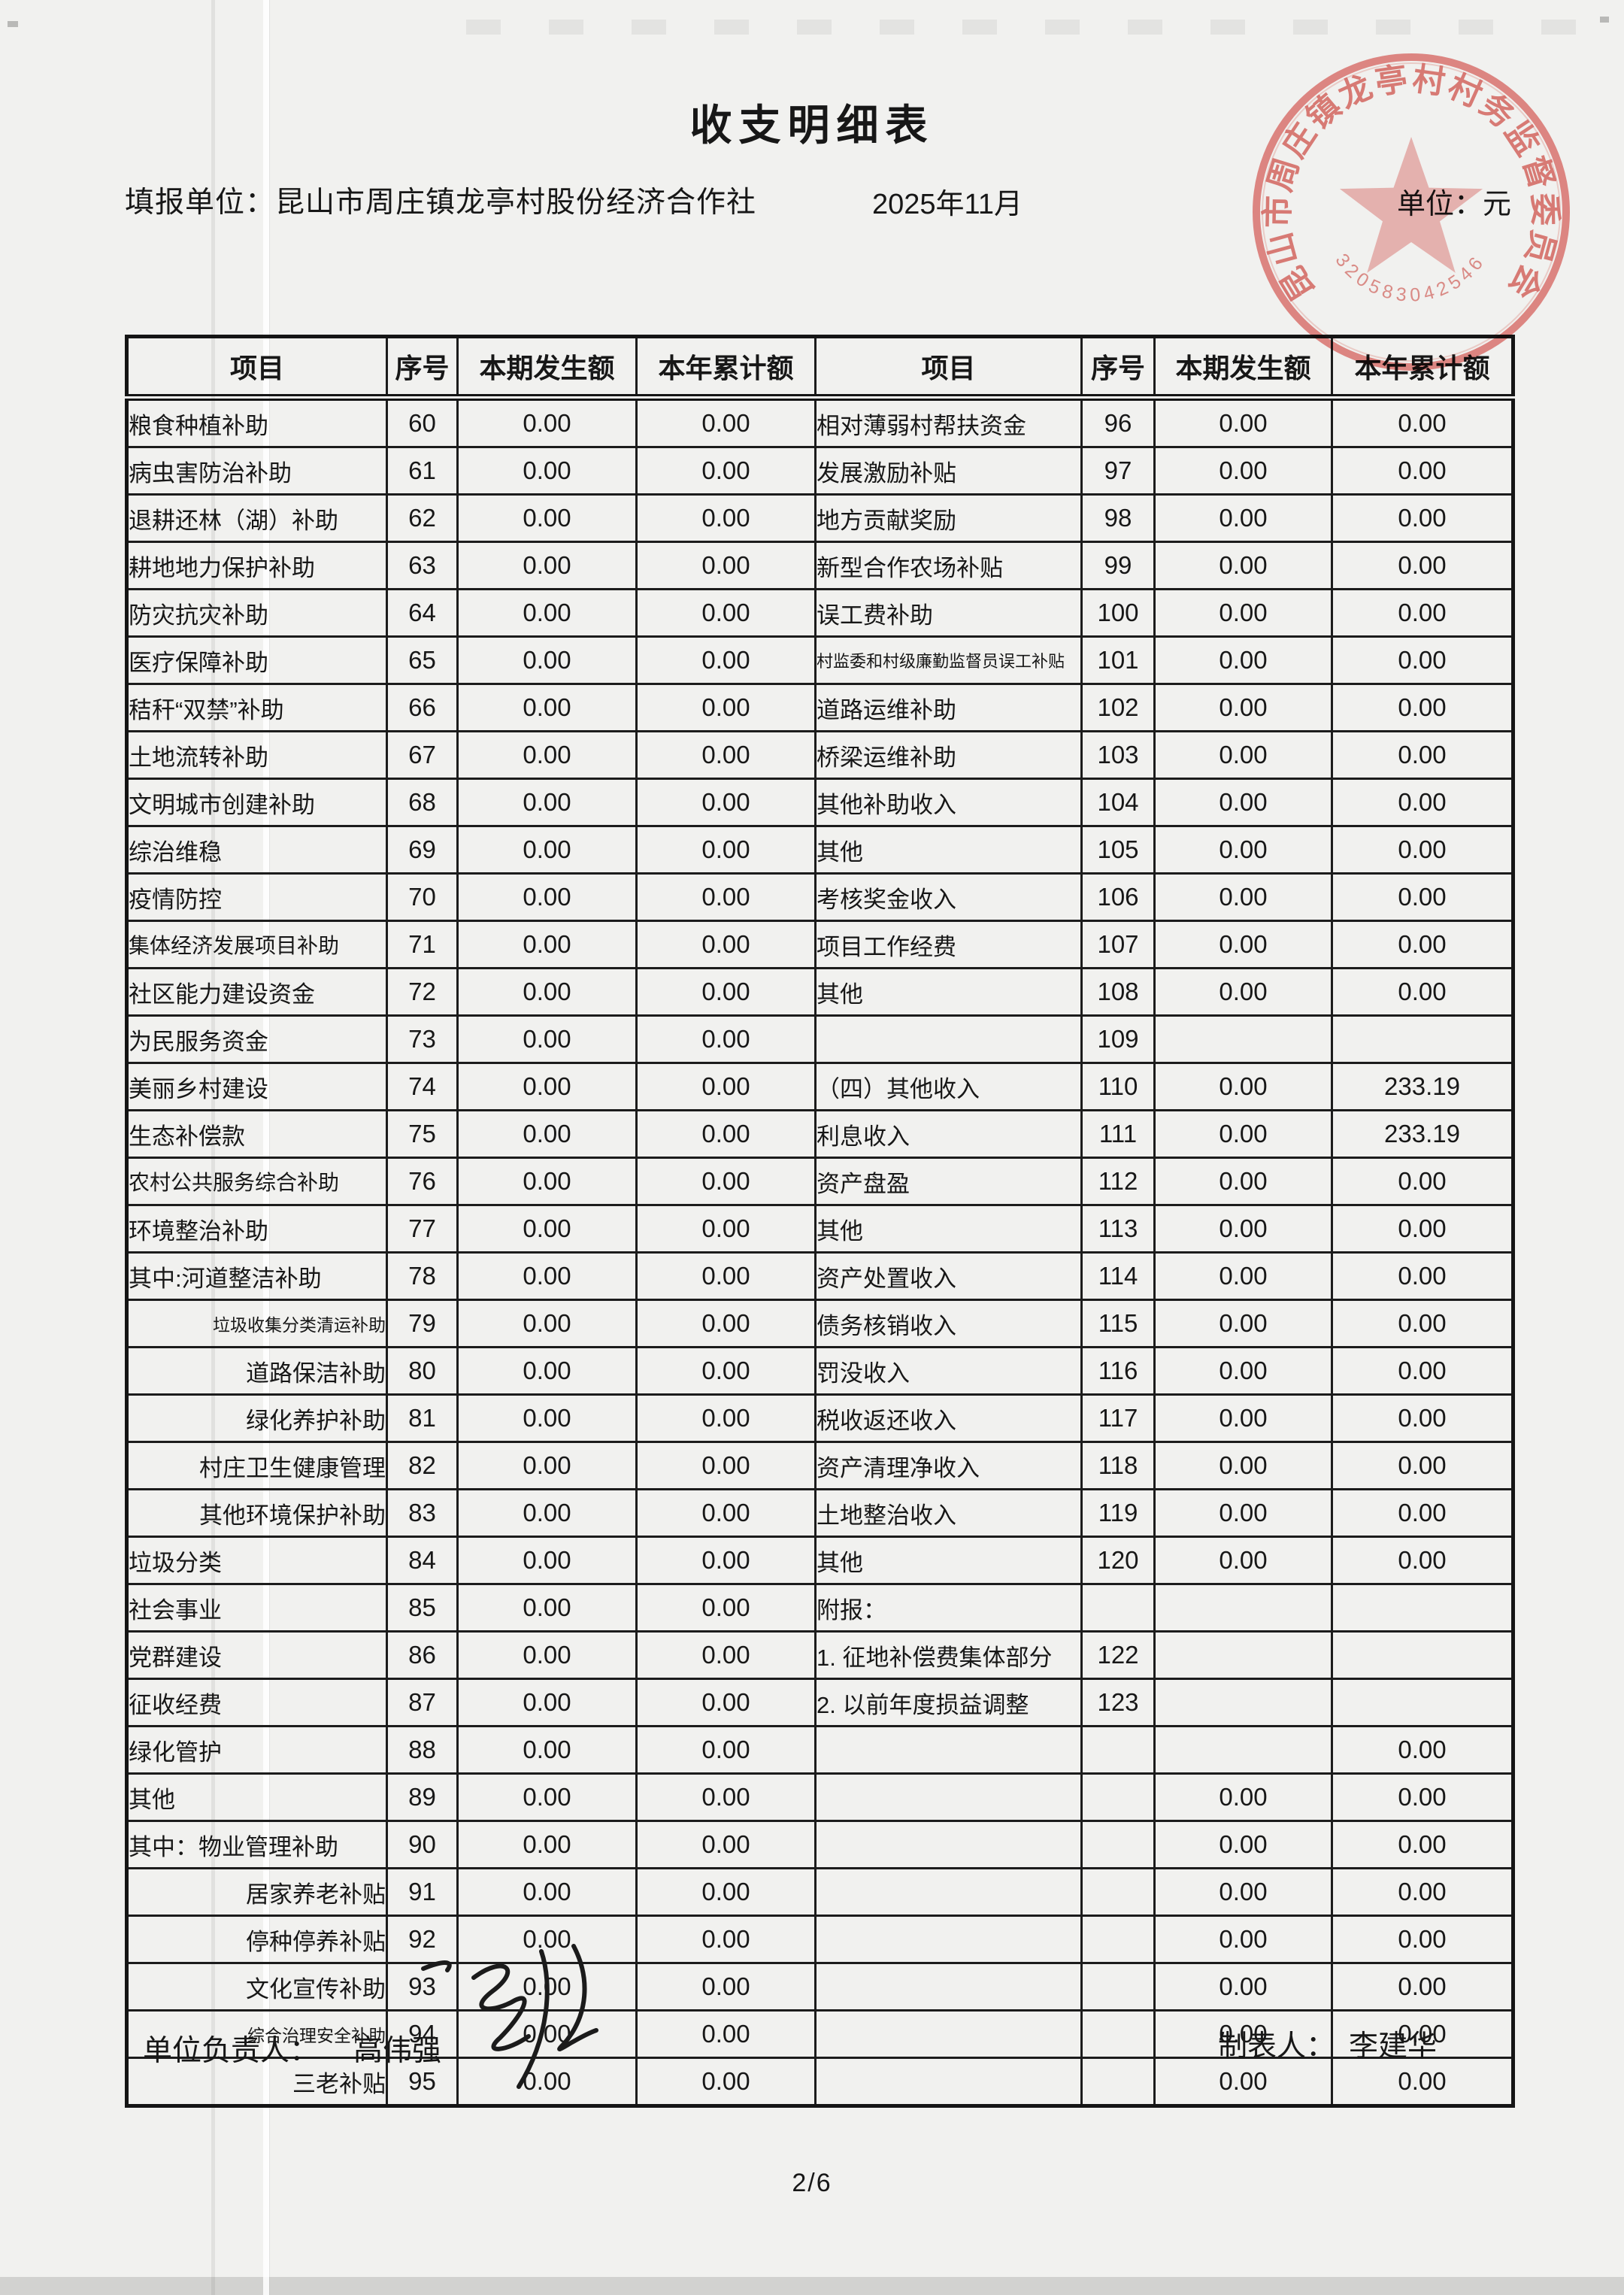 This screenshot has height=2295, width=1624. I want to click on table-row: 防灾抗灾补助 64 0.00 0.00 误工费补助 100 0.00 0.00, so click(820, 613).